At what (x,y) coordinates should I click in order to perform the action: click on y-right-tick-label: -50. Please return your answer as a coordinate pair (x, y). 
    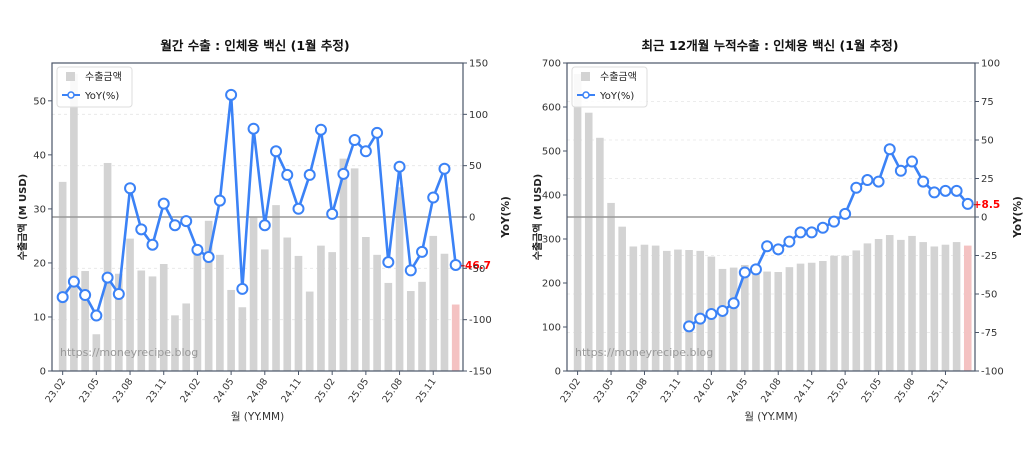
    Looking at the image, I should click on (477, 269).